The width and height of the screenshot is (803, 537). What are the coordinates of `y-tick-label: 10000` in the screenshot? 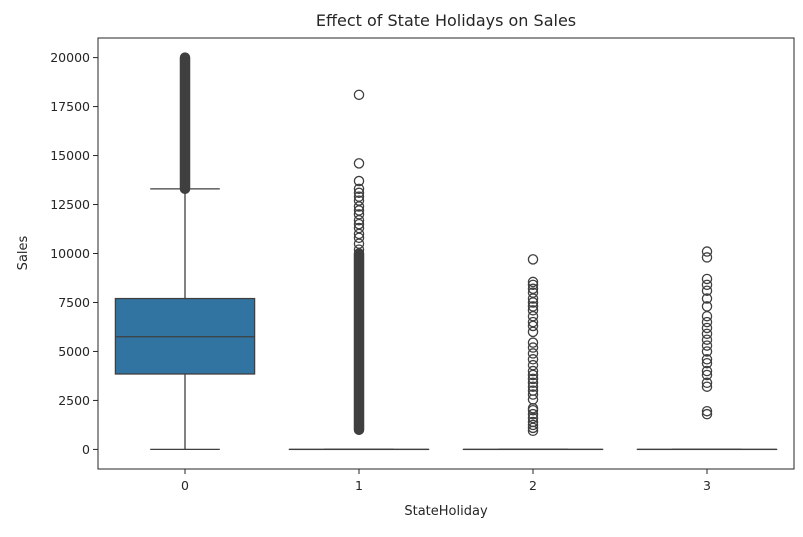 It's located at (70, 253).